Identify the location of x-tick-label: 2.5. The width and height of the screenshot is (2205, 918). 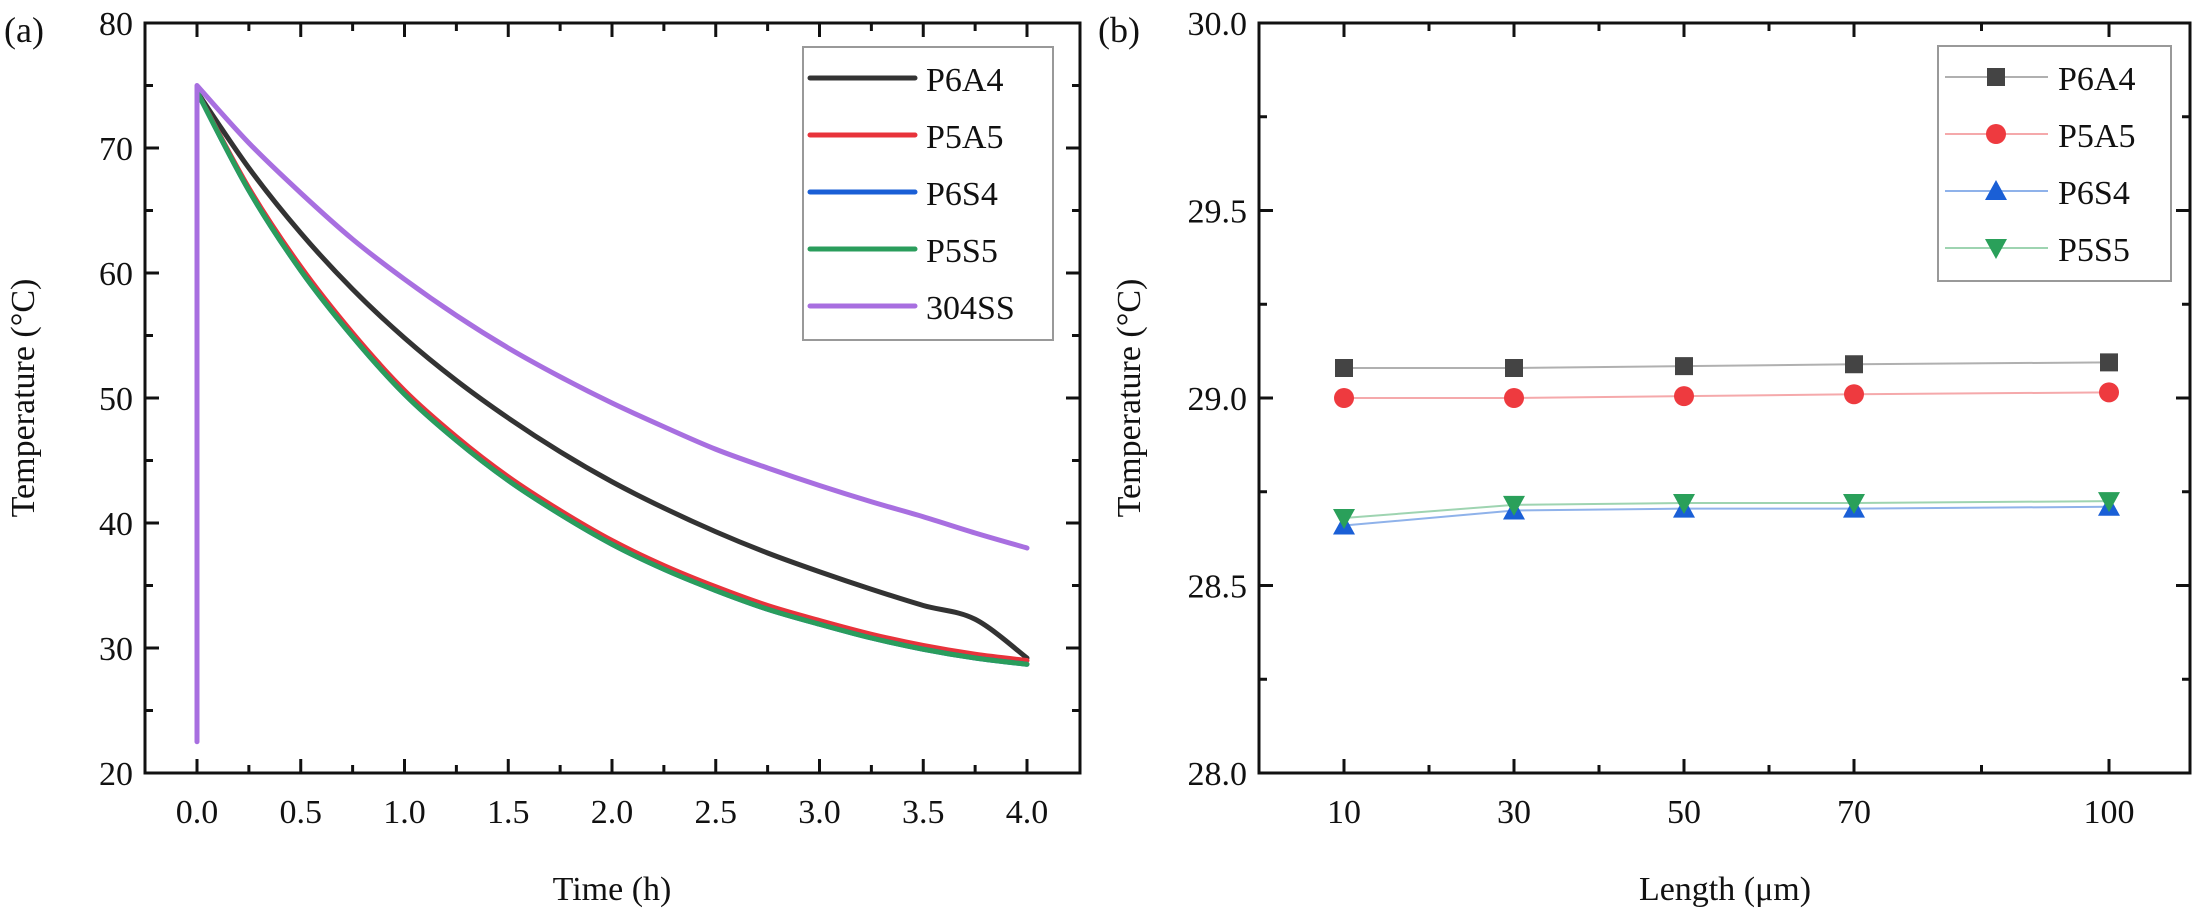
(716, 812).